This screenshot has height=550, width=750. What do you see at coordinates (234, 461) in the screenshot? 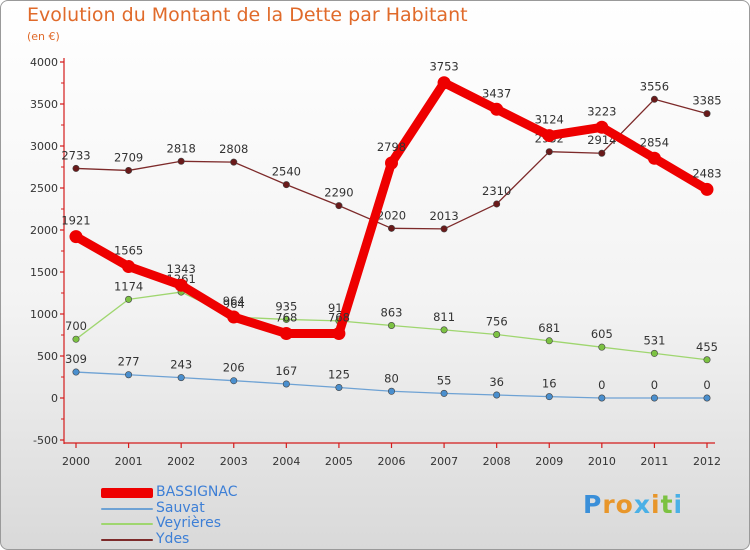
I see `x-tick-label: 2003` at bounding box center [234, 461].